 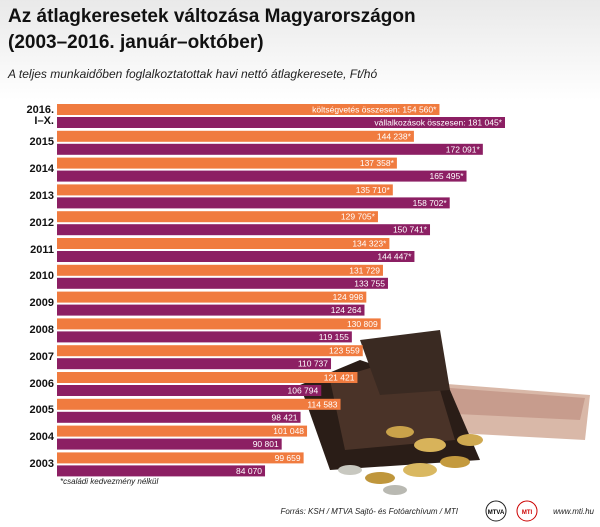 I want to click on value-text: 84 070, so click(x=249, y=471).